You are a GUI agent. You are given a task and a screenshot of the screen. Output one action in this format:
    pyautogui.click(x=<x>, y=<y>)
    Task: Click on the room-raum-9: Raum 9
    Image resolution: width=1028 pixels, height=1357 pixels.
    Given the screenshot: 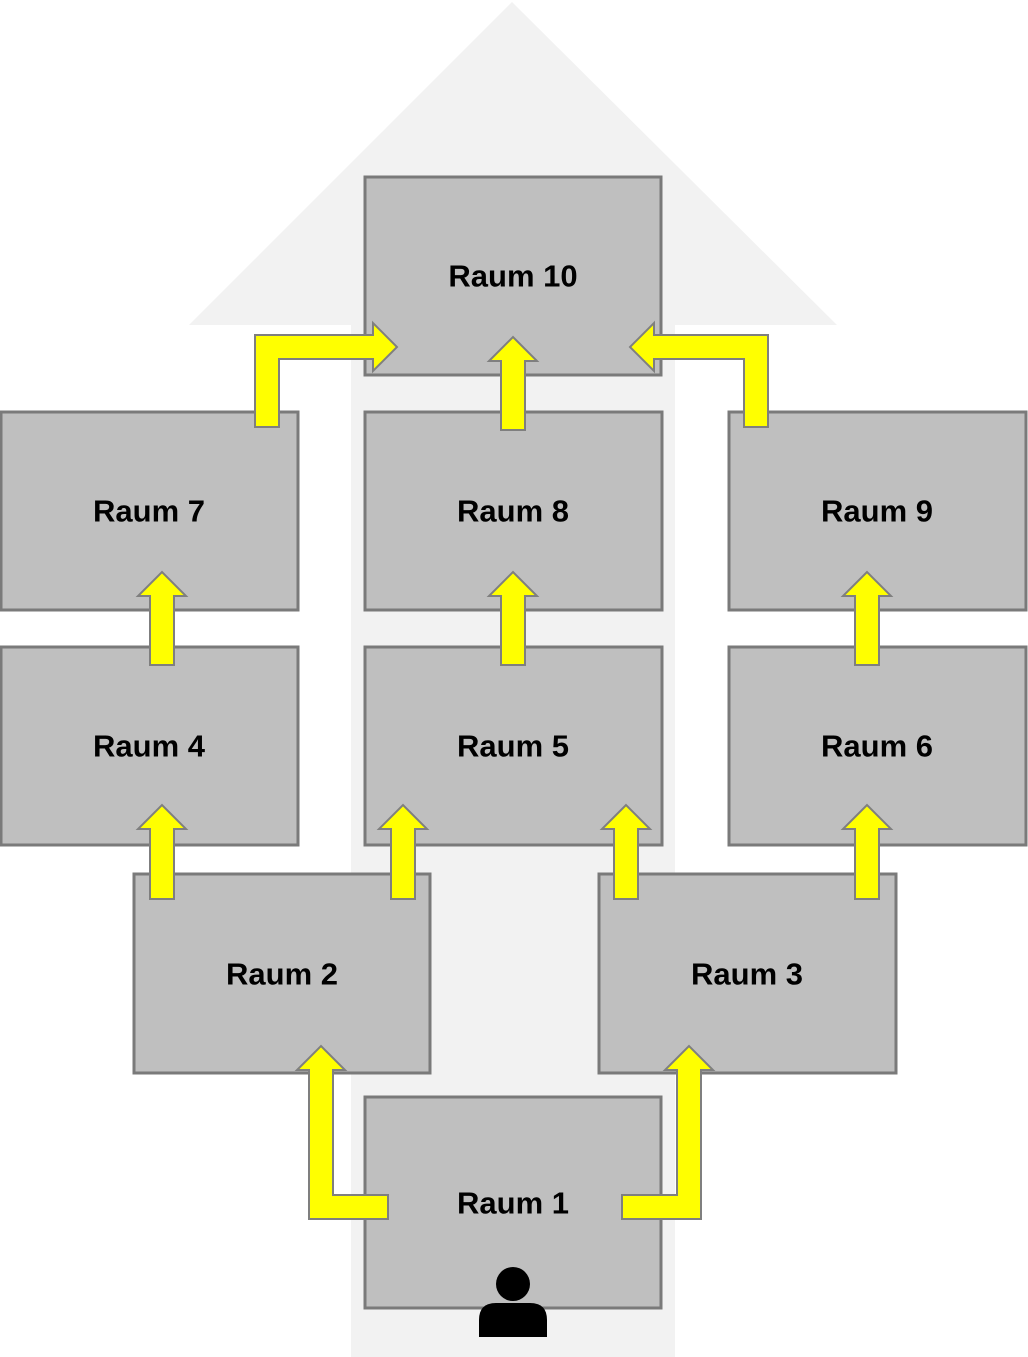 What is the action you would take?
    pyautogui.click(x=877, y=511)
    